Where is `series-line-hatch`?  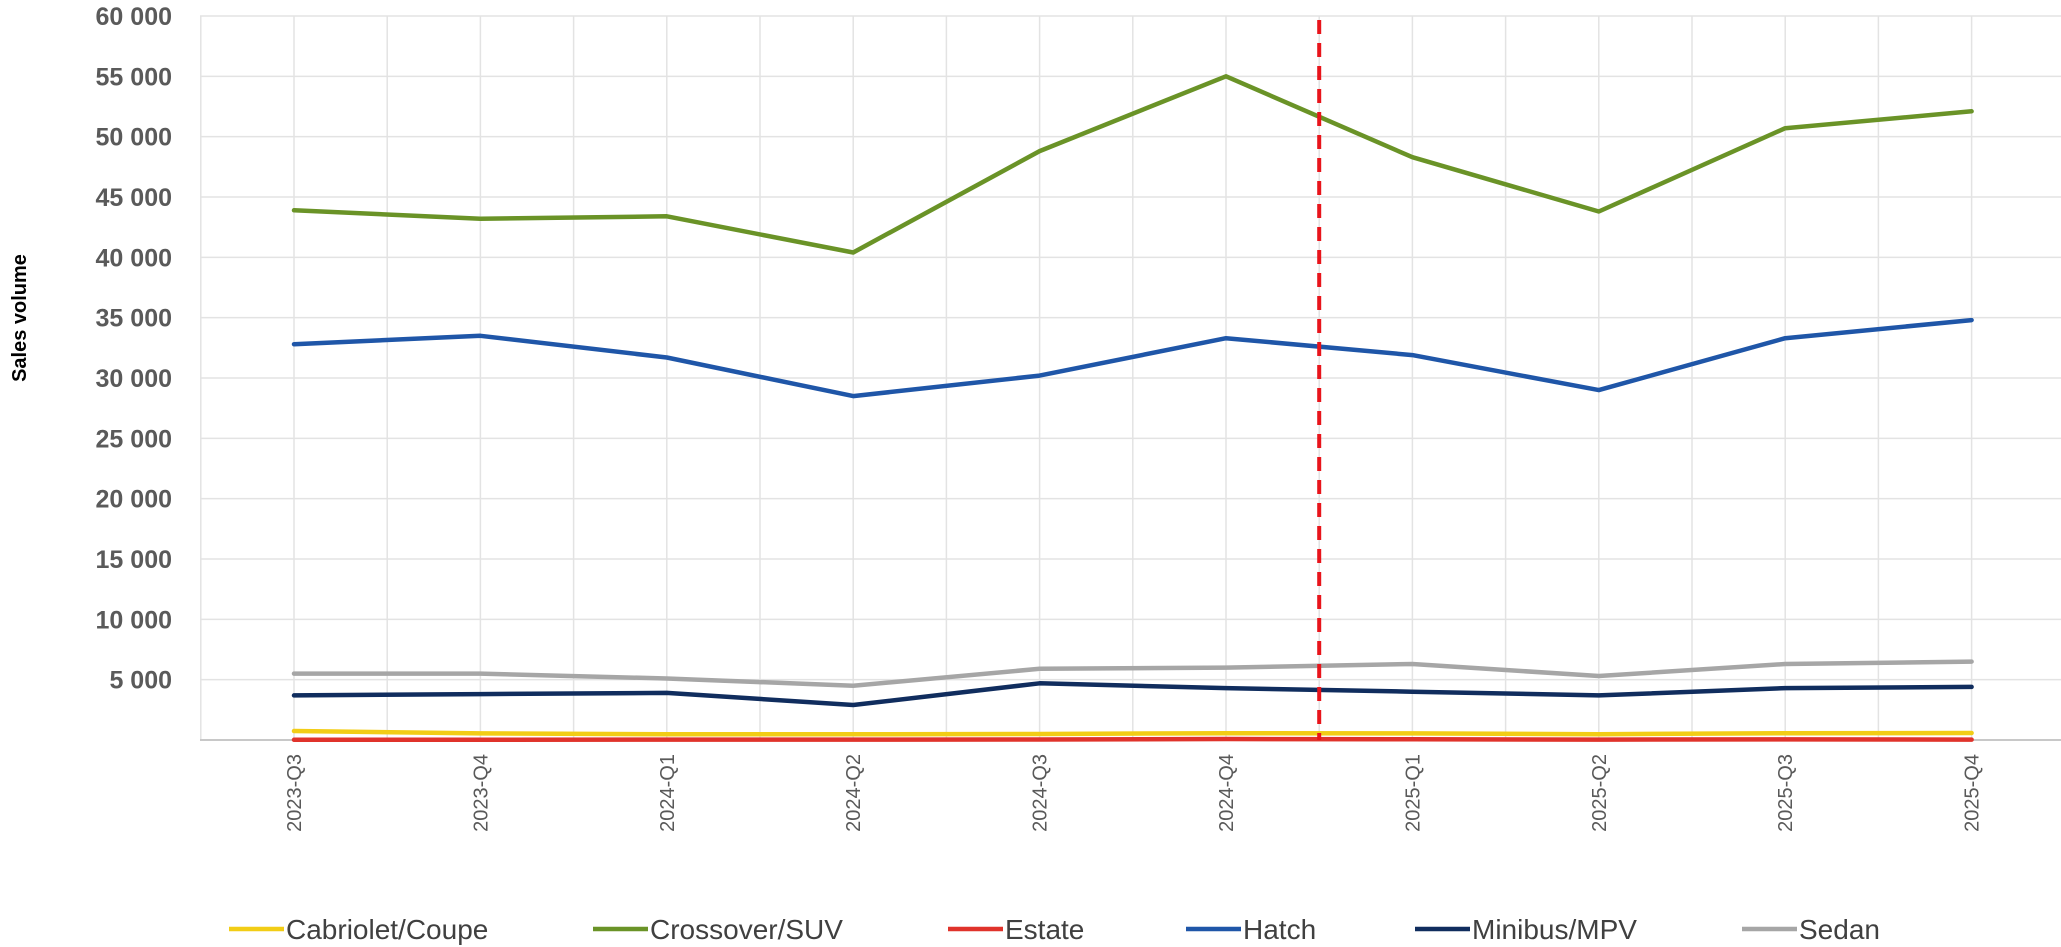 series-line-hatch is located at coordinates (1132, 358).